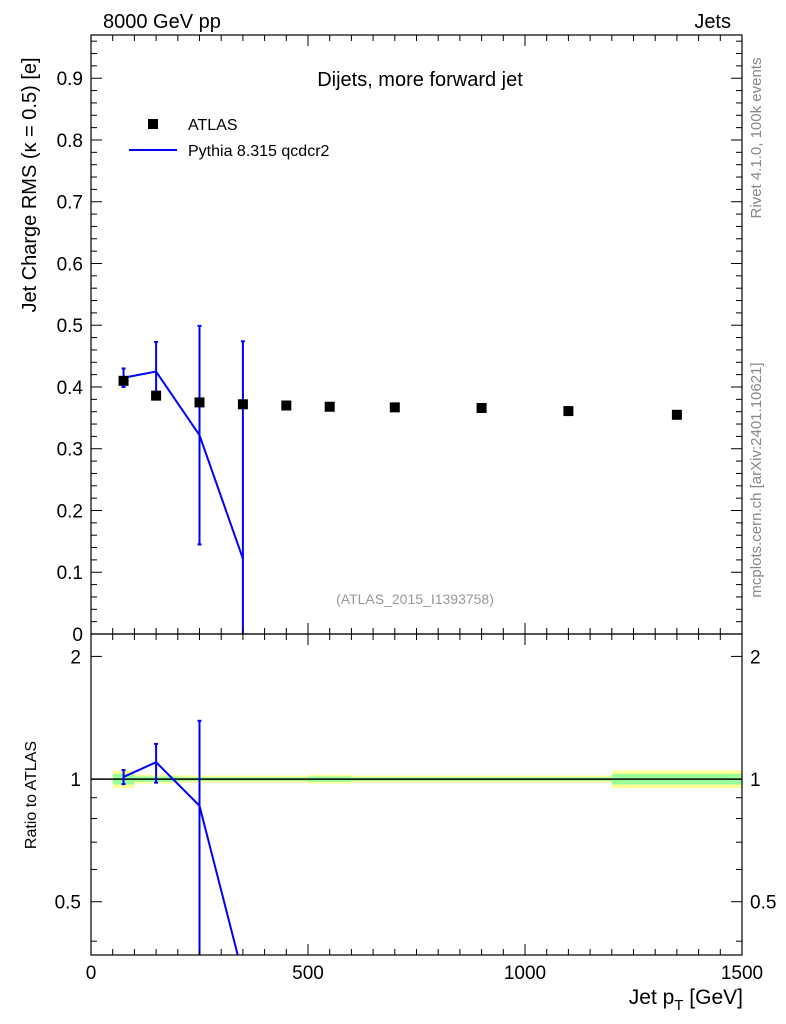  Describe the element at coordinates (213, 125) in the screenshot. I see `legend-label-atlas: ATLAS` at that location.